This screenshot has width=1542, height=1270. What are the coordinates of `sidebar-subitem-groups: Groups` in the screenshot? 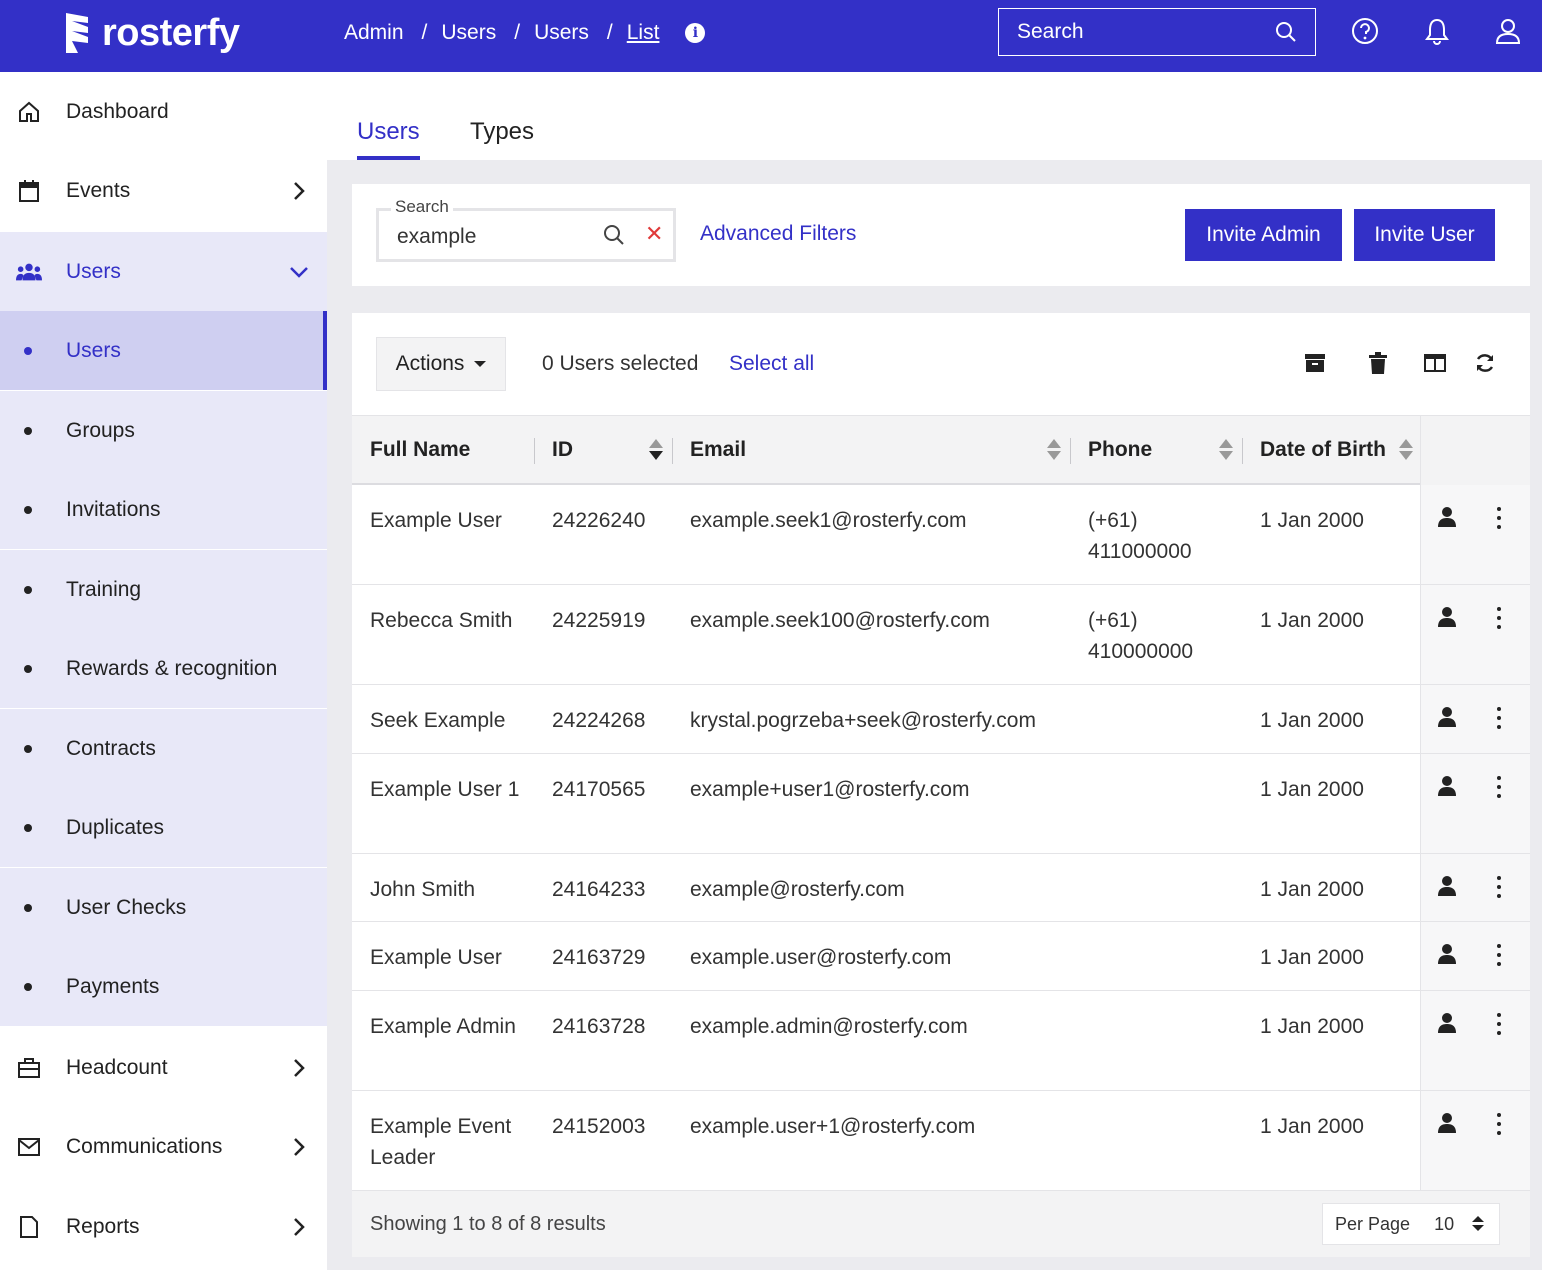 It's located at (163, 430).